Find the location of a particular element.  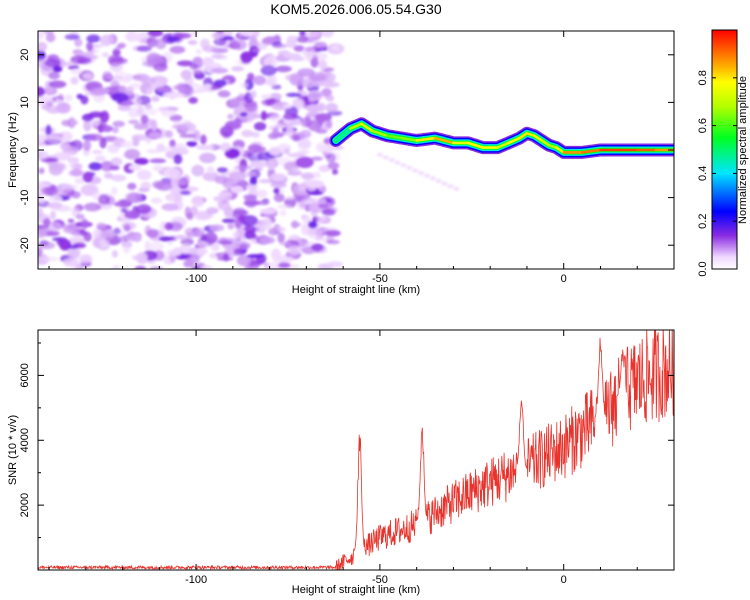

spectrogram-xtick-label: -100 is located at coordinates (196, 279).